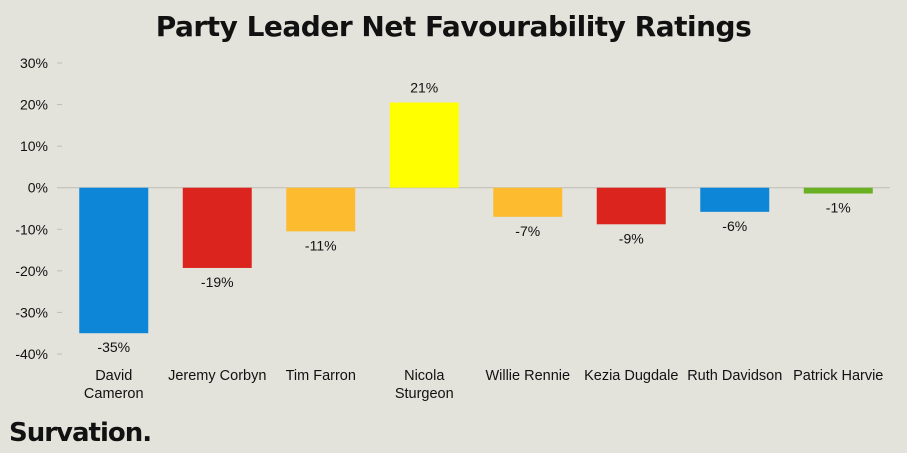  What do you see at coordinates (31, 312) in the screenshot?
I see `y-tick-label: -30%` at bounding box center [31, 312].